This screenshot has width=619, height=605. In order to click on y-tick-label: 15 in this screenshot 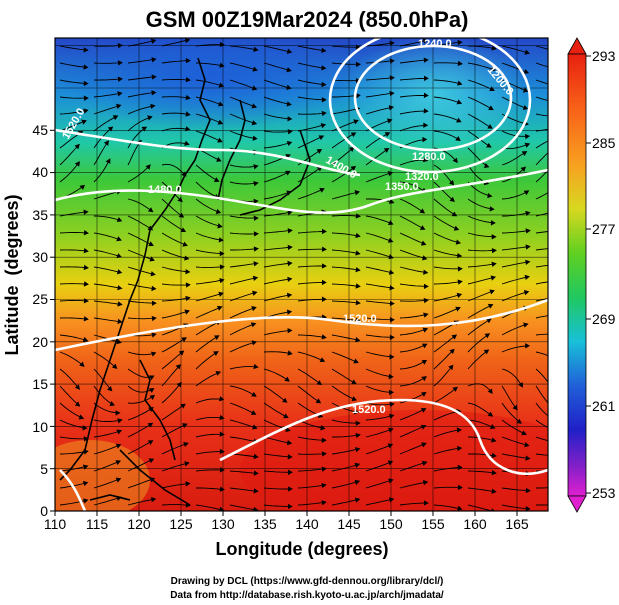, I will do `click(40, 384)`.